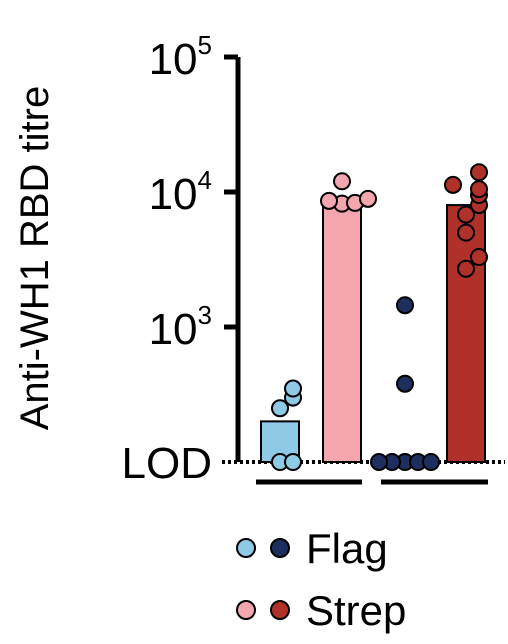 This screenshot has height=644, width=508. What do you see at coordinates (321, 579) in the screenshot?
I see `legend: Flag Strep` at bounding box center [321, 579].